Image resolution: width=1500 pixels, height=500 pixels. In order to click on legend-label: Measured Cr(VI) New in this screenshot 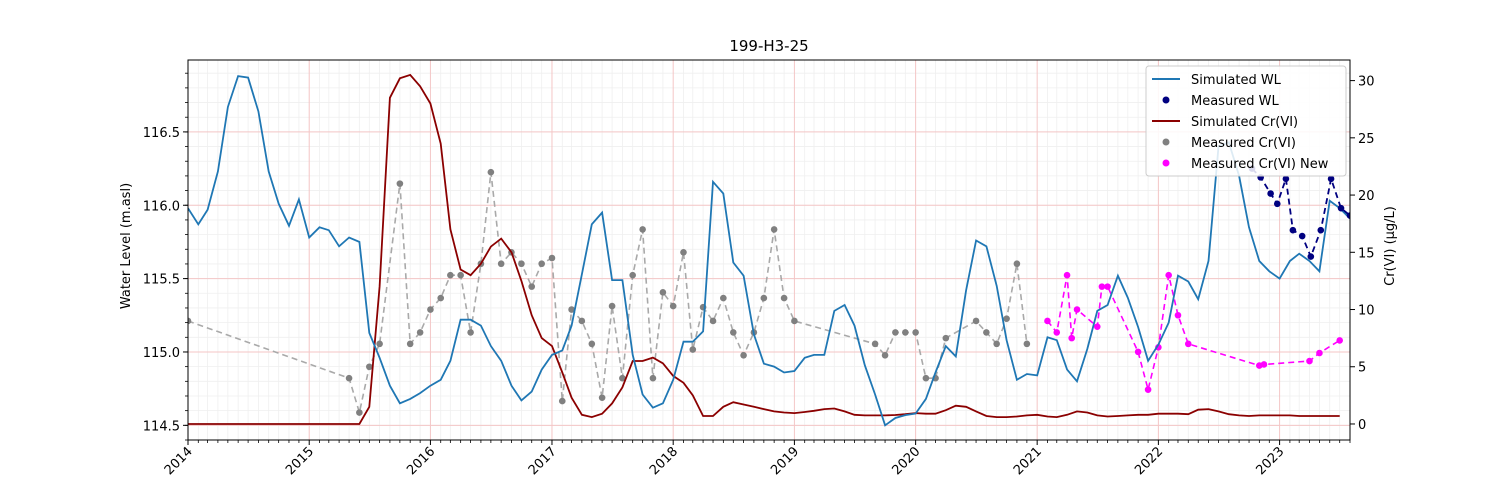, I will do `click(1260, 164)`.